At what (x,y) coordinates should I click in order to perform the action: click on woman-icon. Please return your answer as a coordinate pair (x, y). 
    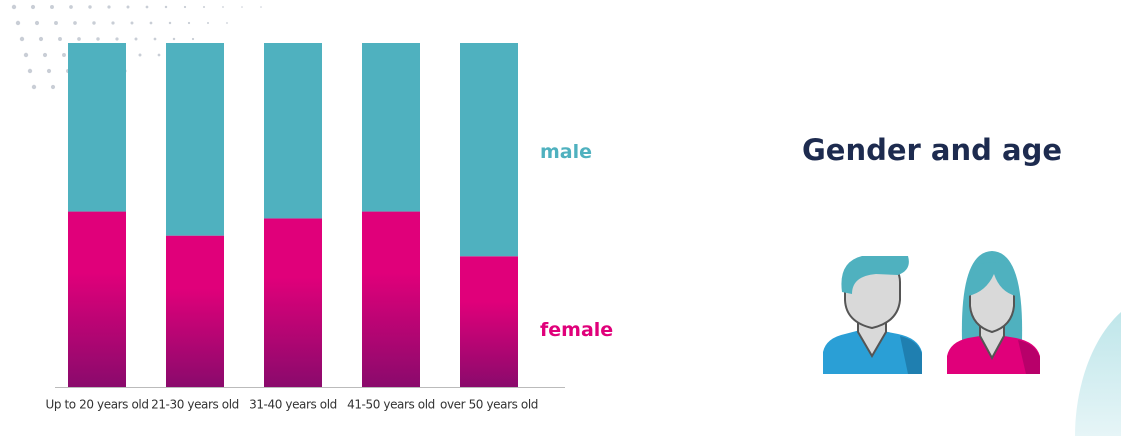
    Looking at the image, I should click on (993, 312).